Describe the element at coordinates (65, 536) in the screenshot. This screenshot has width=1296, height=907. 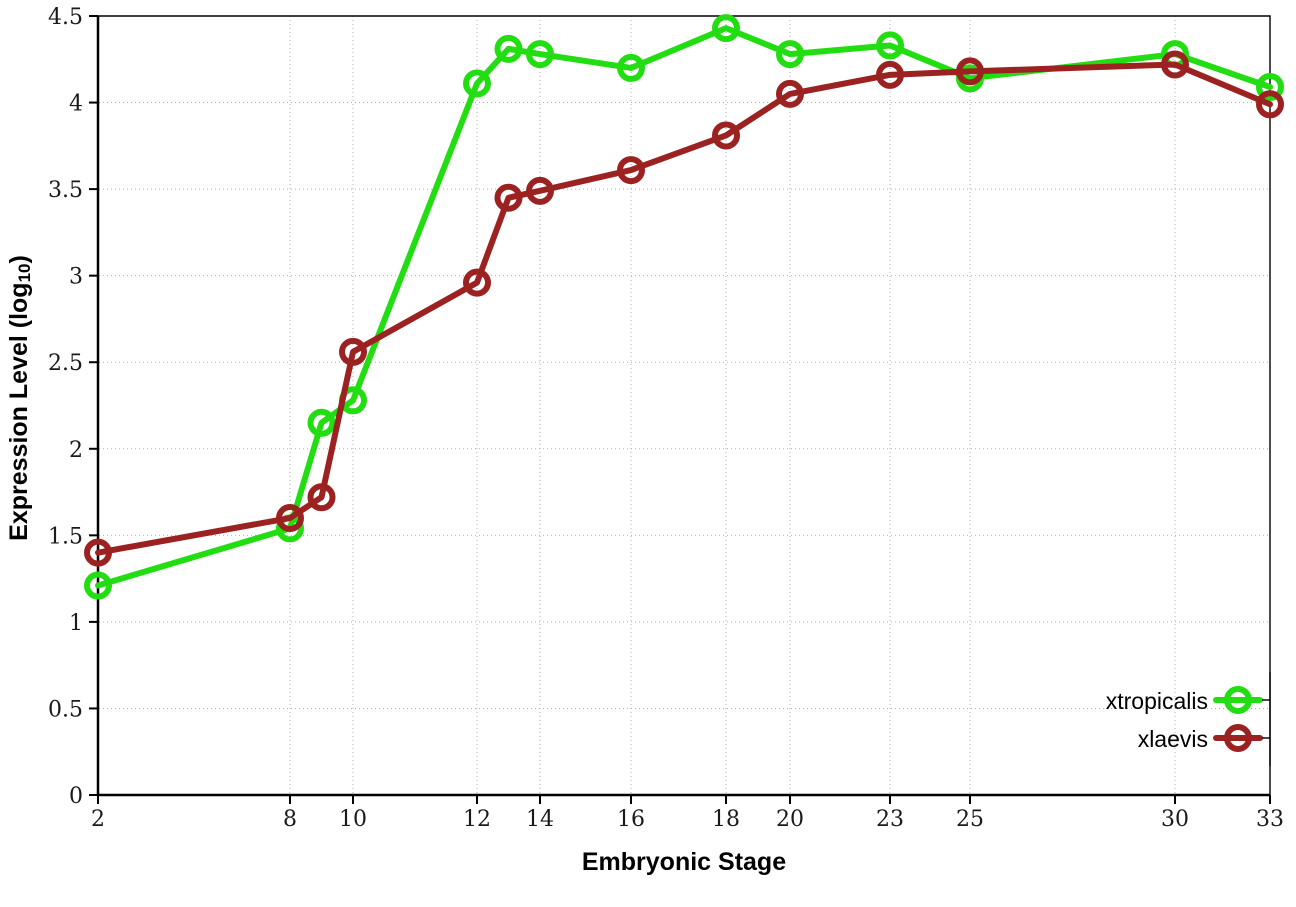
I see `y-tick-label: 1.5` at that location.